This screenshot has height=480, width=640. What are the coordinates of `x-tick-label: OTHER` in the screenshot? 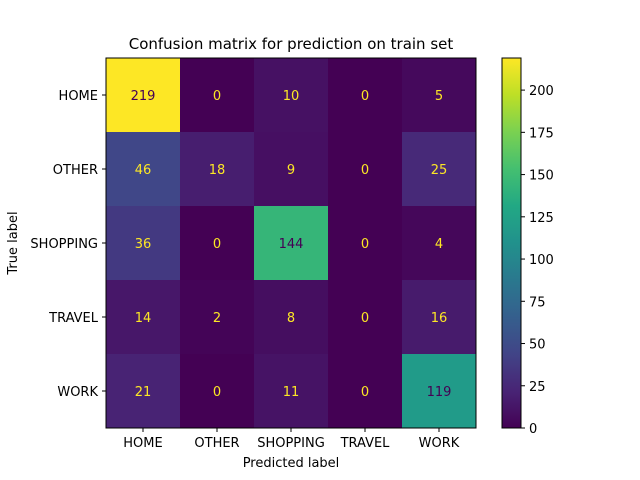 It's located at (216, 443).